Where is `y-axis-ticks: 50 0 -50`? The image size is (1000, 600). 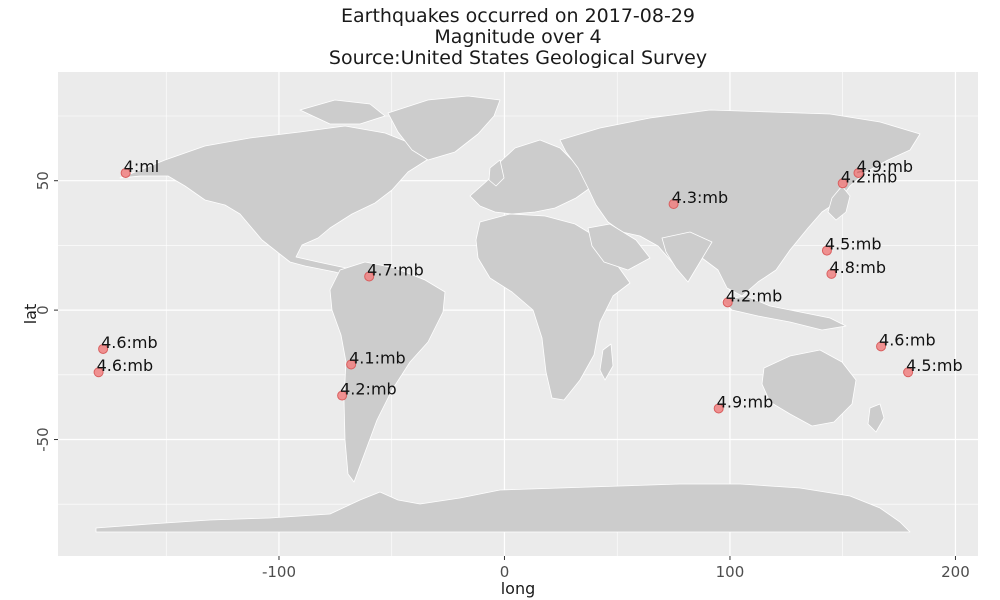 y-axis-ticks: 50 0 -50 is located at coordinates (46, 311).